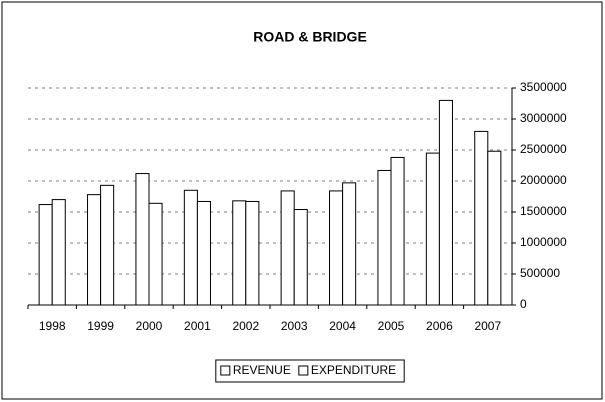 Image resolution: width=605 pixels, height=402 pixels. What do you see at coordinates (353, 370) in the screenshot?
I see `legend-label: EXPENDITURE` at bounding box center [353, 370].